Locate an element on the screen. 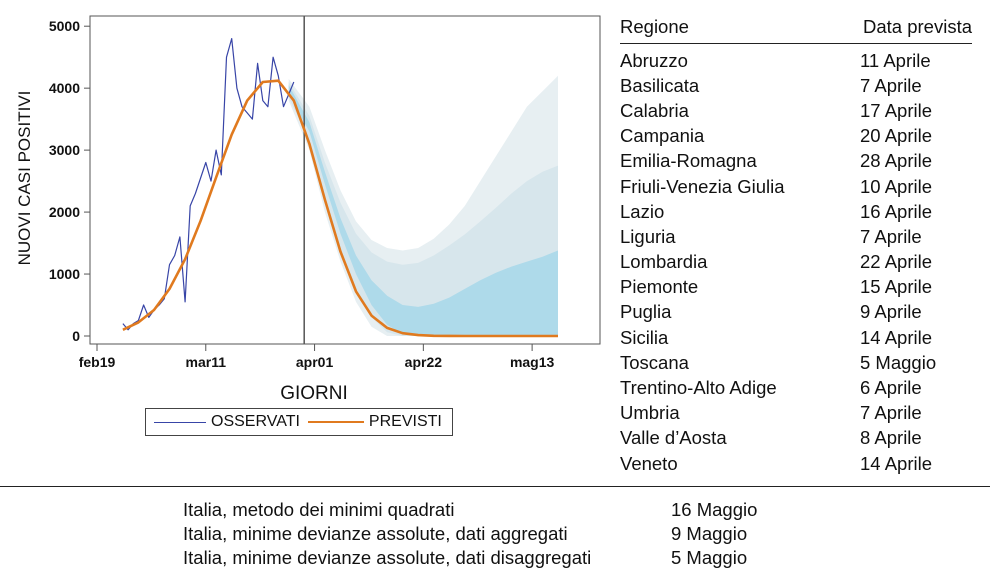  section-divider is located at coordinates (495, 486).